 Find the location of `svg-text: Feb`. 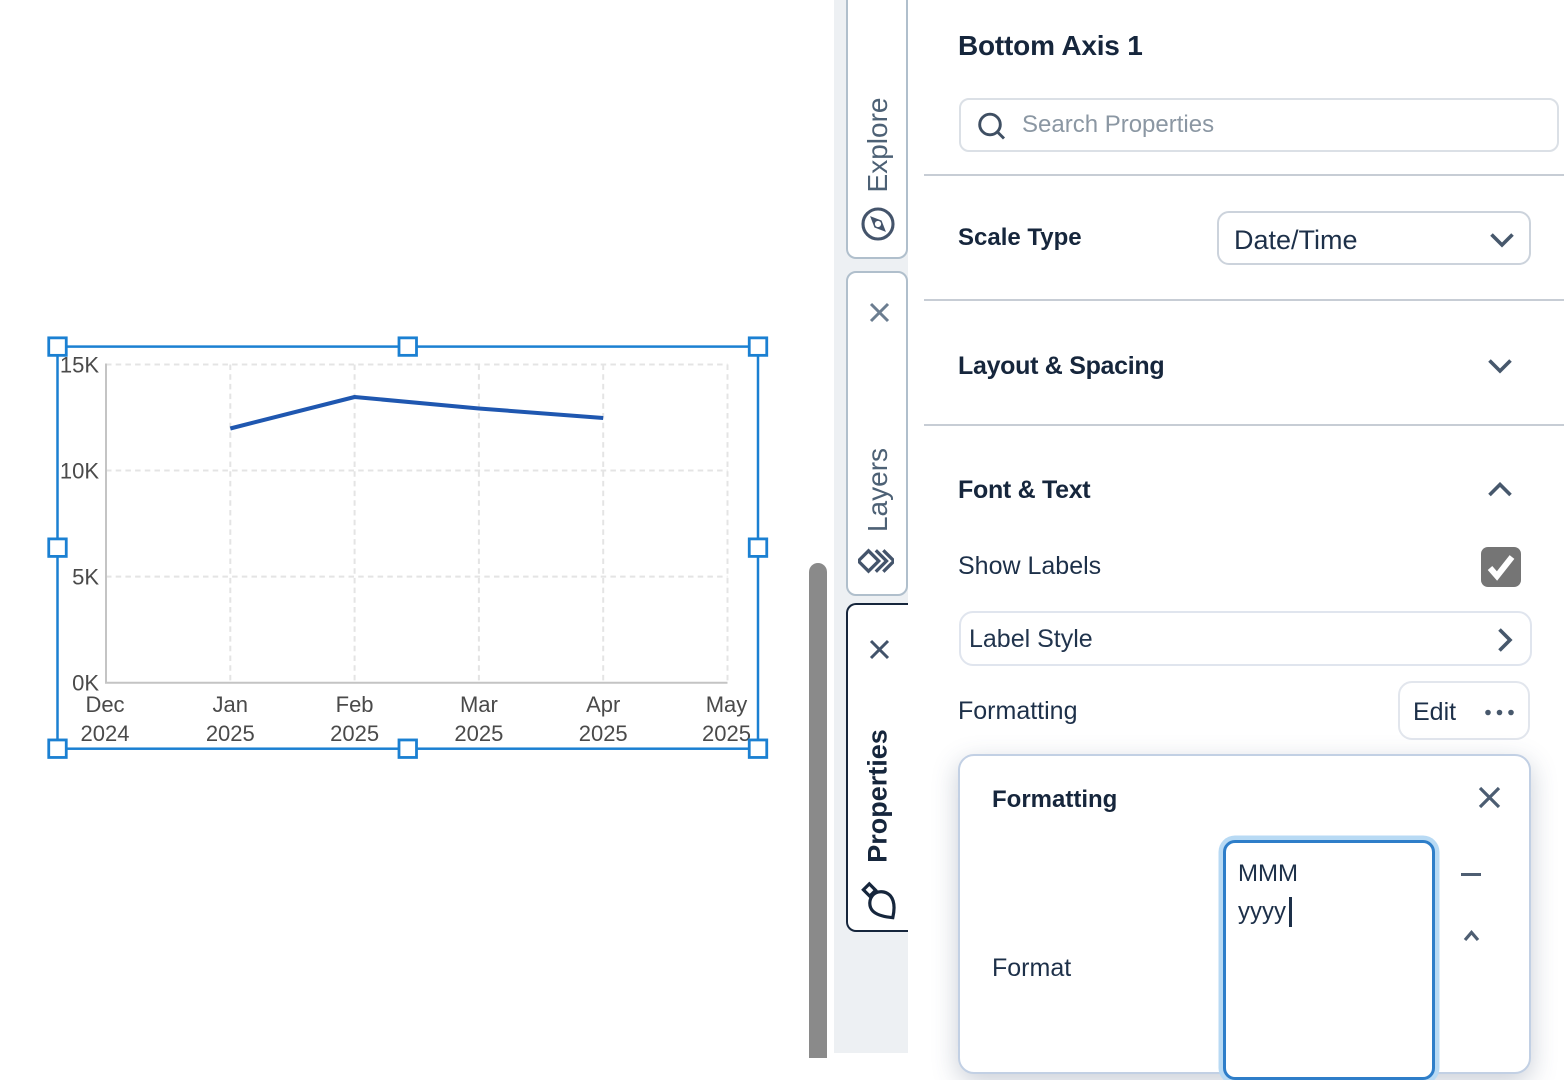

svg-text: Feb is located at coordinates (355, 704).